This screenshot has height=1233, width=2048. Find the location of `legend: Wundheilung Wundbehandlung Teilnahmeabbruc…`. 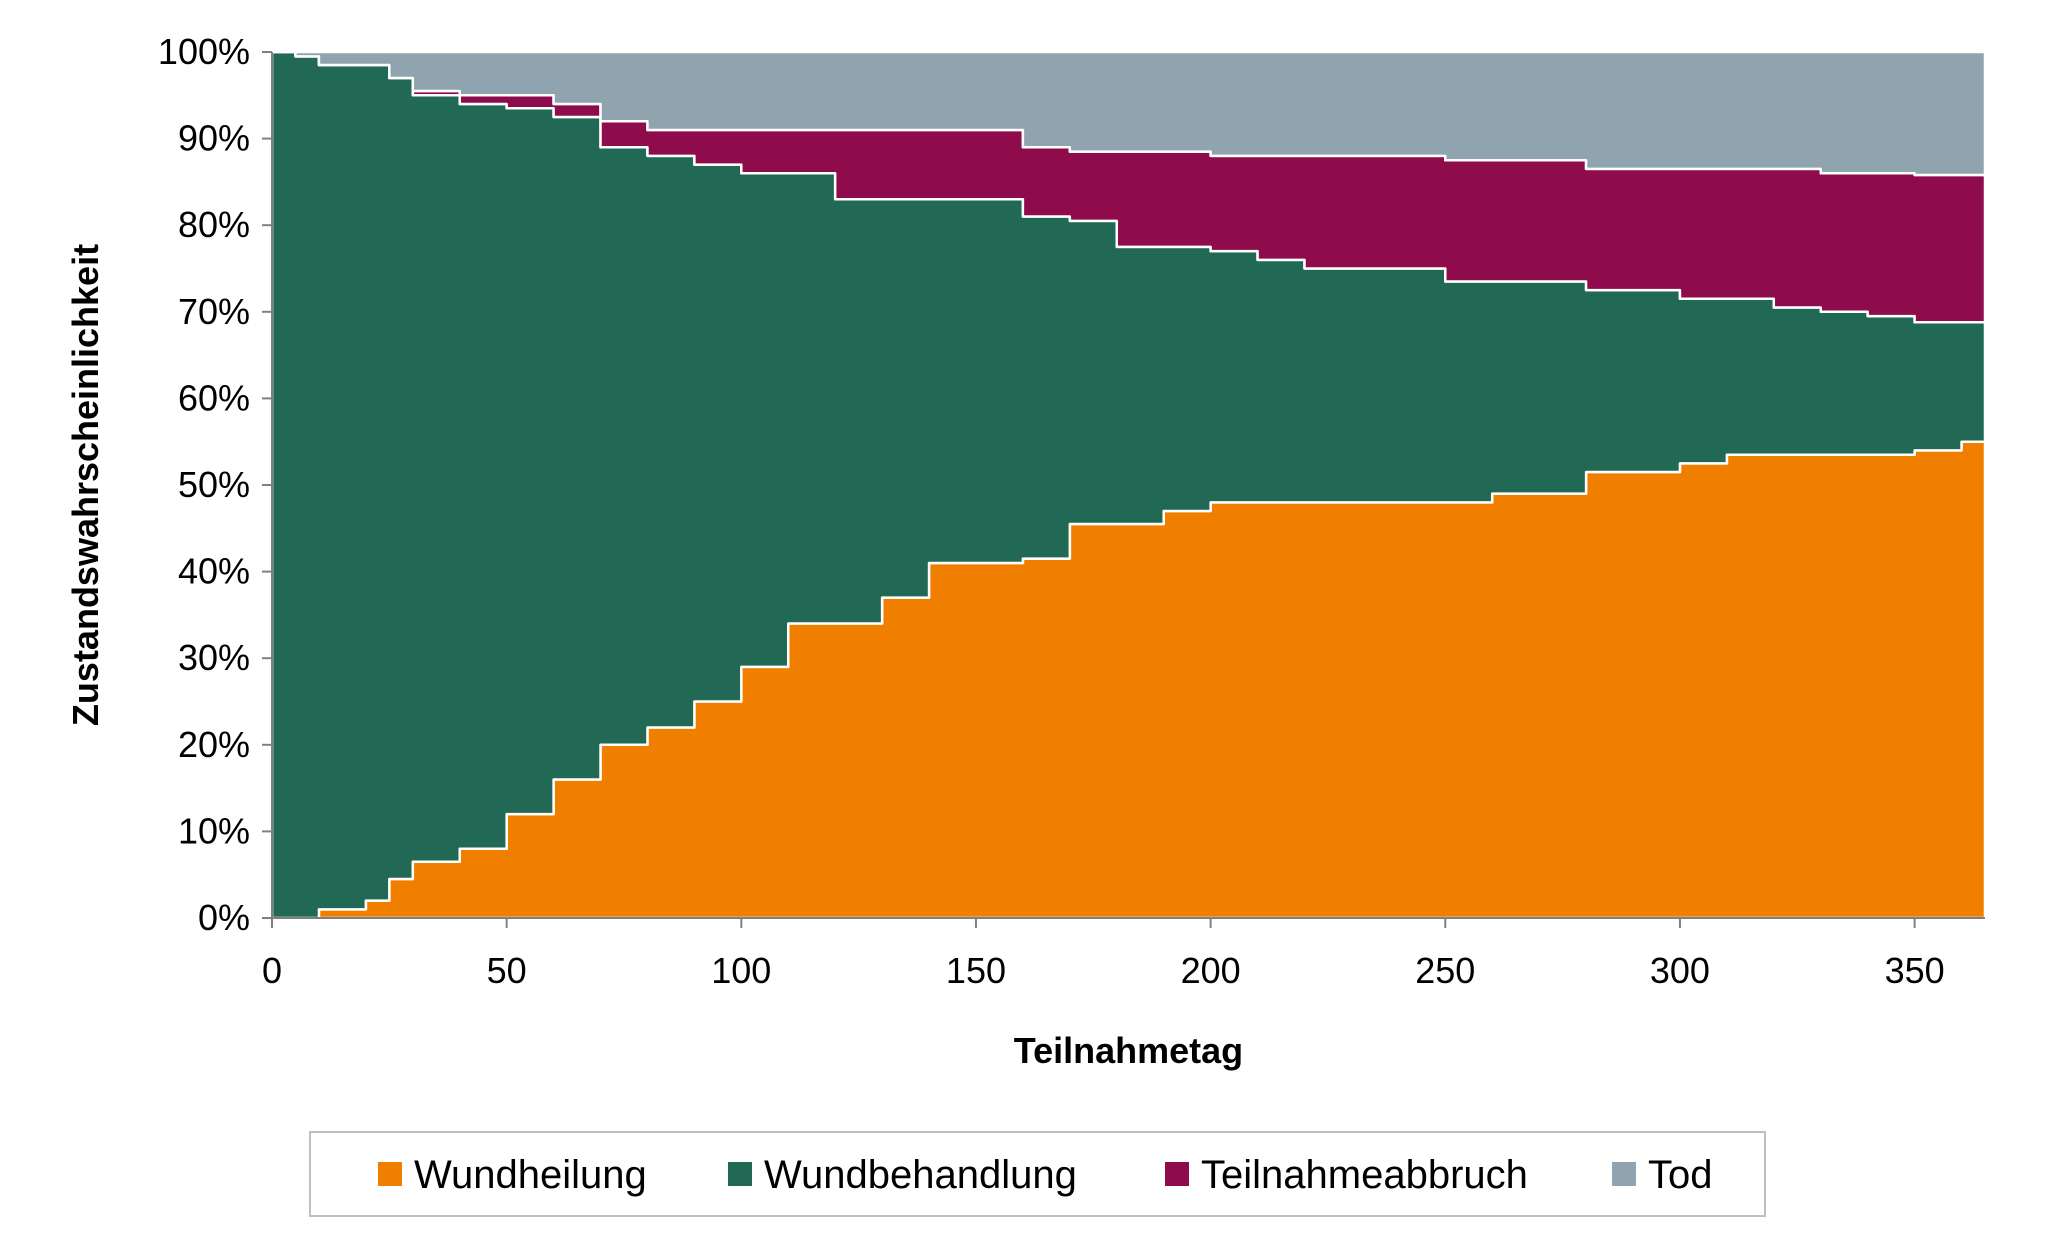

legend: Wundheilung Wundbehandlung Teilnahmeabbruc… is located at coordinates (1037, 1174).